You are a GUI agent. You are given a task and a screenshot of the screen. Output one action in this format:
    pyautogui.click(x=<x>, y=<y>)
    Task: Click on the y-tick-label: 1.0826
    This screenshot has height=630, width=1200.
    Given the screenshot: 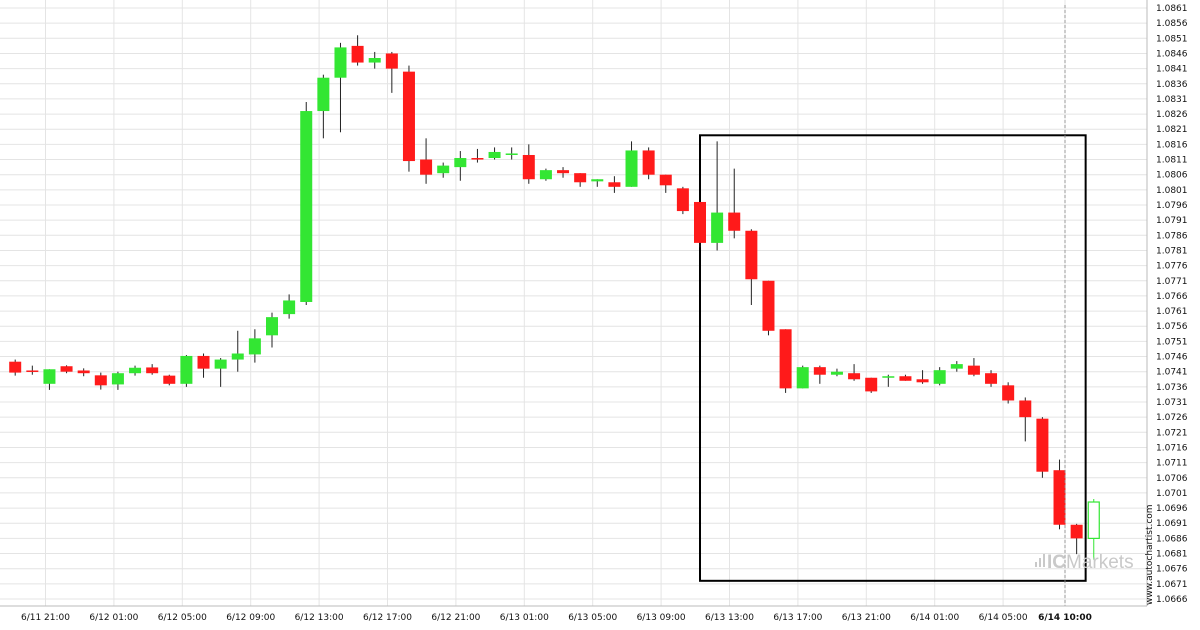 What is the action you would take?
    pyautogui.click(x=1172, y=115)
    